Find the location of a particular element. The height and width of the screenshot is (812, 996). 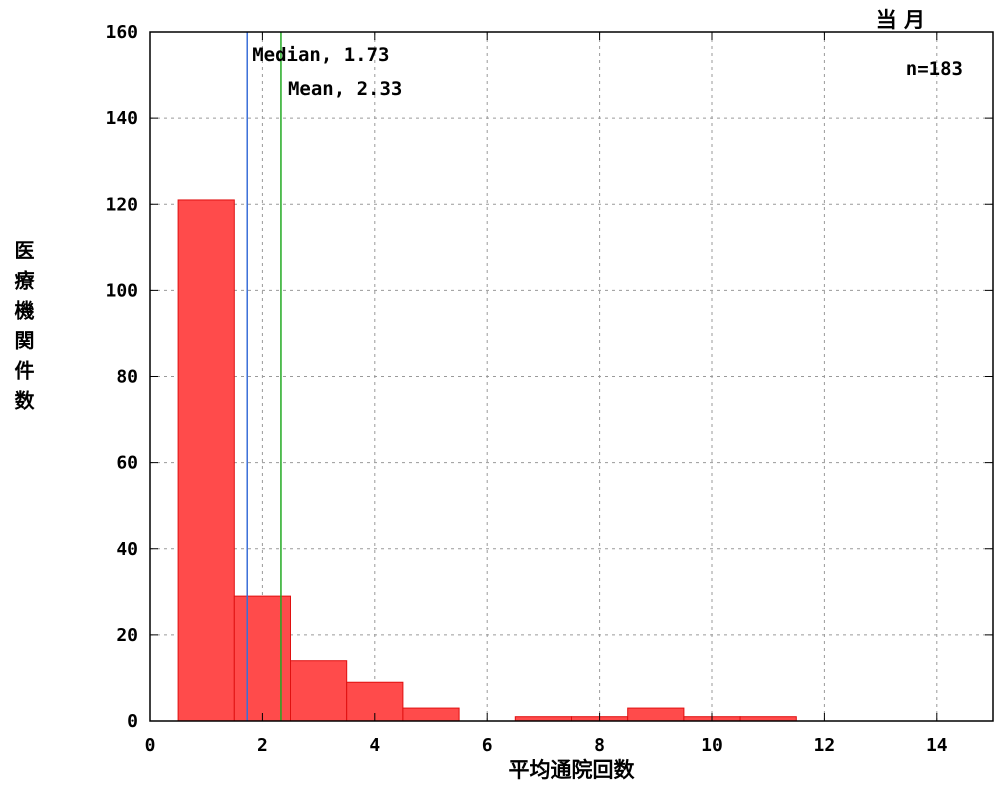

x-tick-label: 12 is located at coordinates (825, 745).